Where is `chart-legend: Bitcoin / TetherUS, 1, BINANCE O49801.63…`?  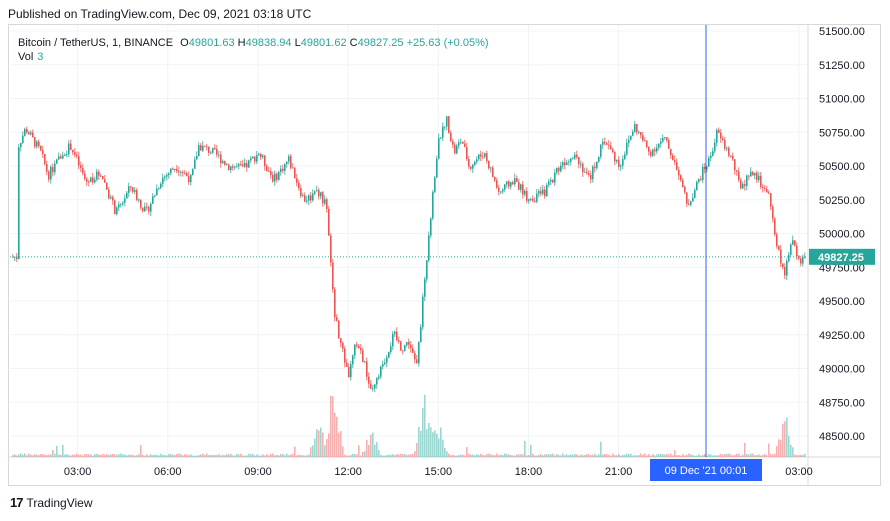 chart-legend: Bitcoin / TetherUS, 1, BINANCE O49801.63… is located at coordinates (253, 43).